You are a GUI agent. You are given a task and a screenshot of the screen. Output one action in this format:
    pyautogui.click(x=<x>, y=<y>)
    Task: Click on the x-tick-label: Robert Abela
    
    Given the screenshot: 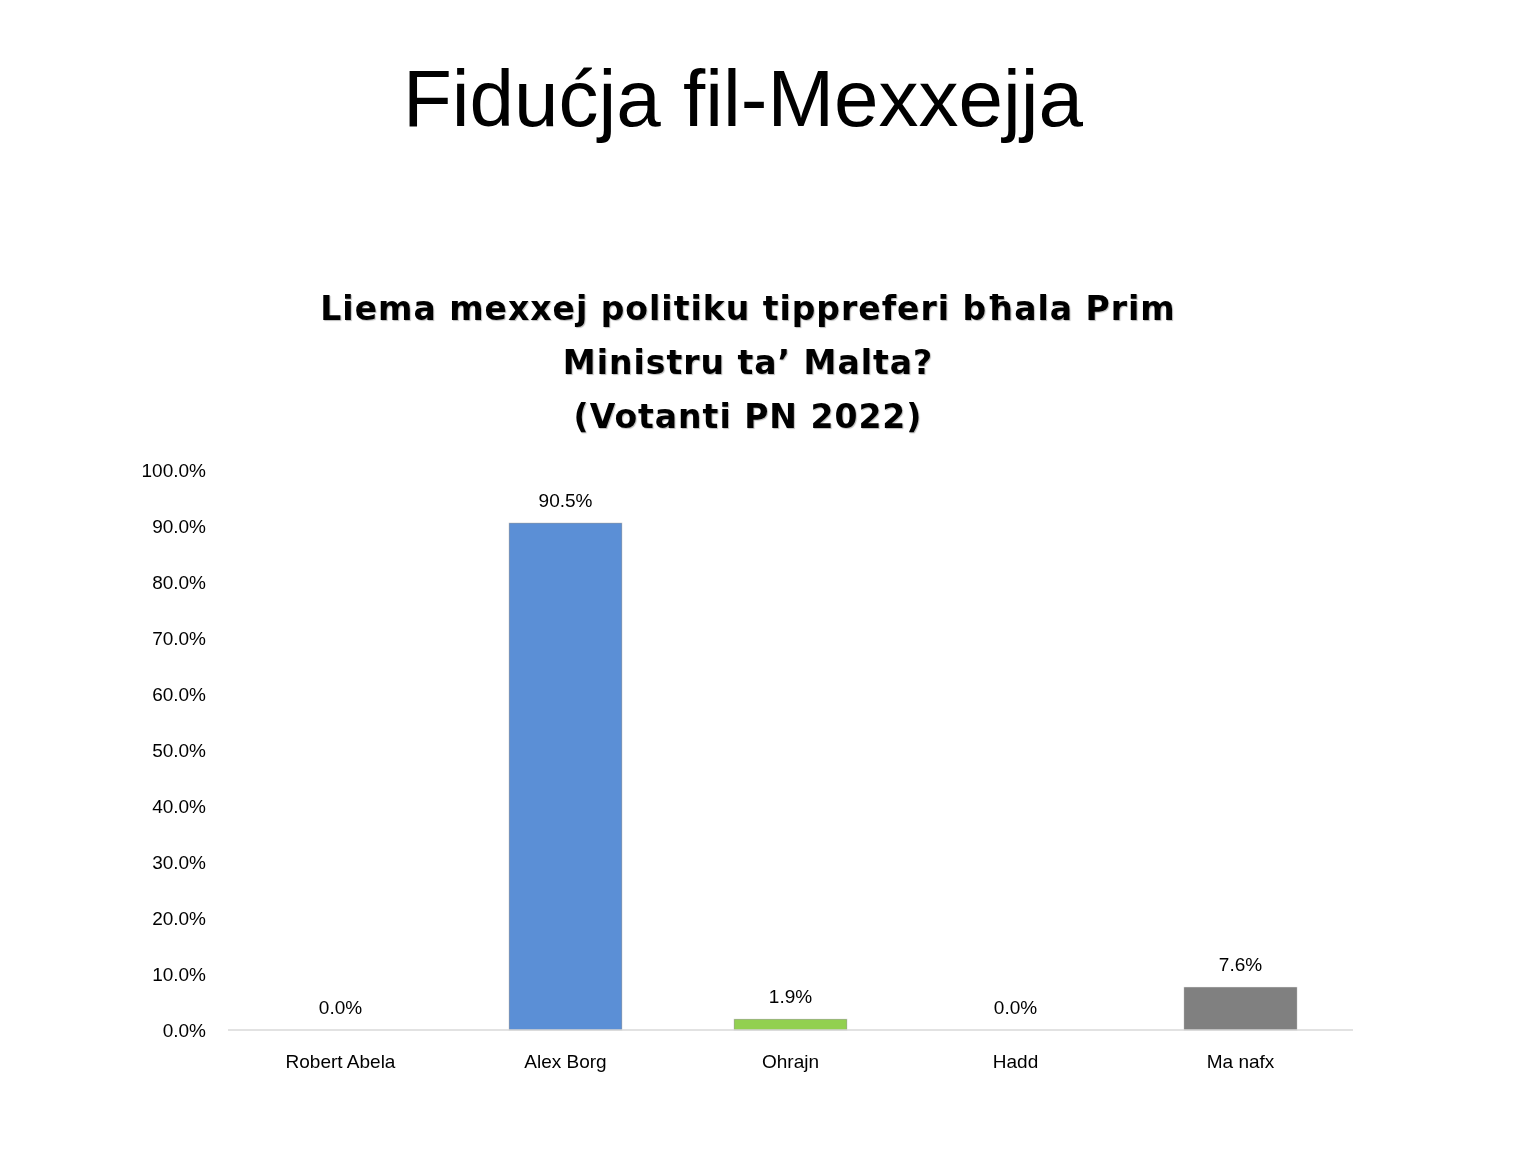 What is the action you would take?
    pyautogui.click(x=340, y=1061)
    